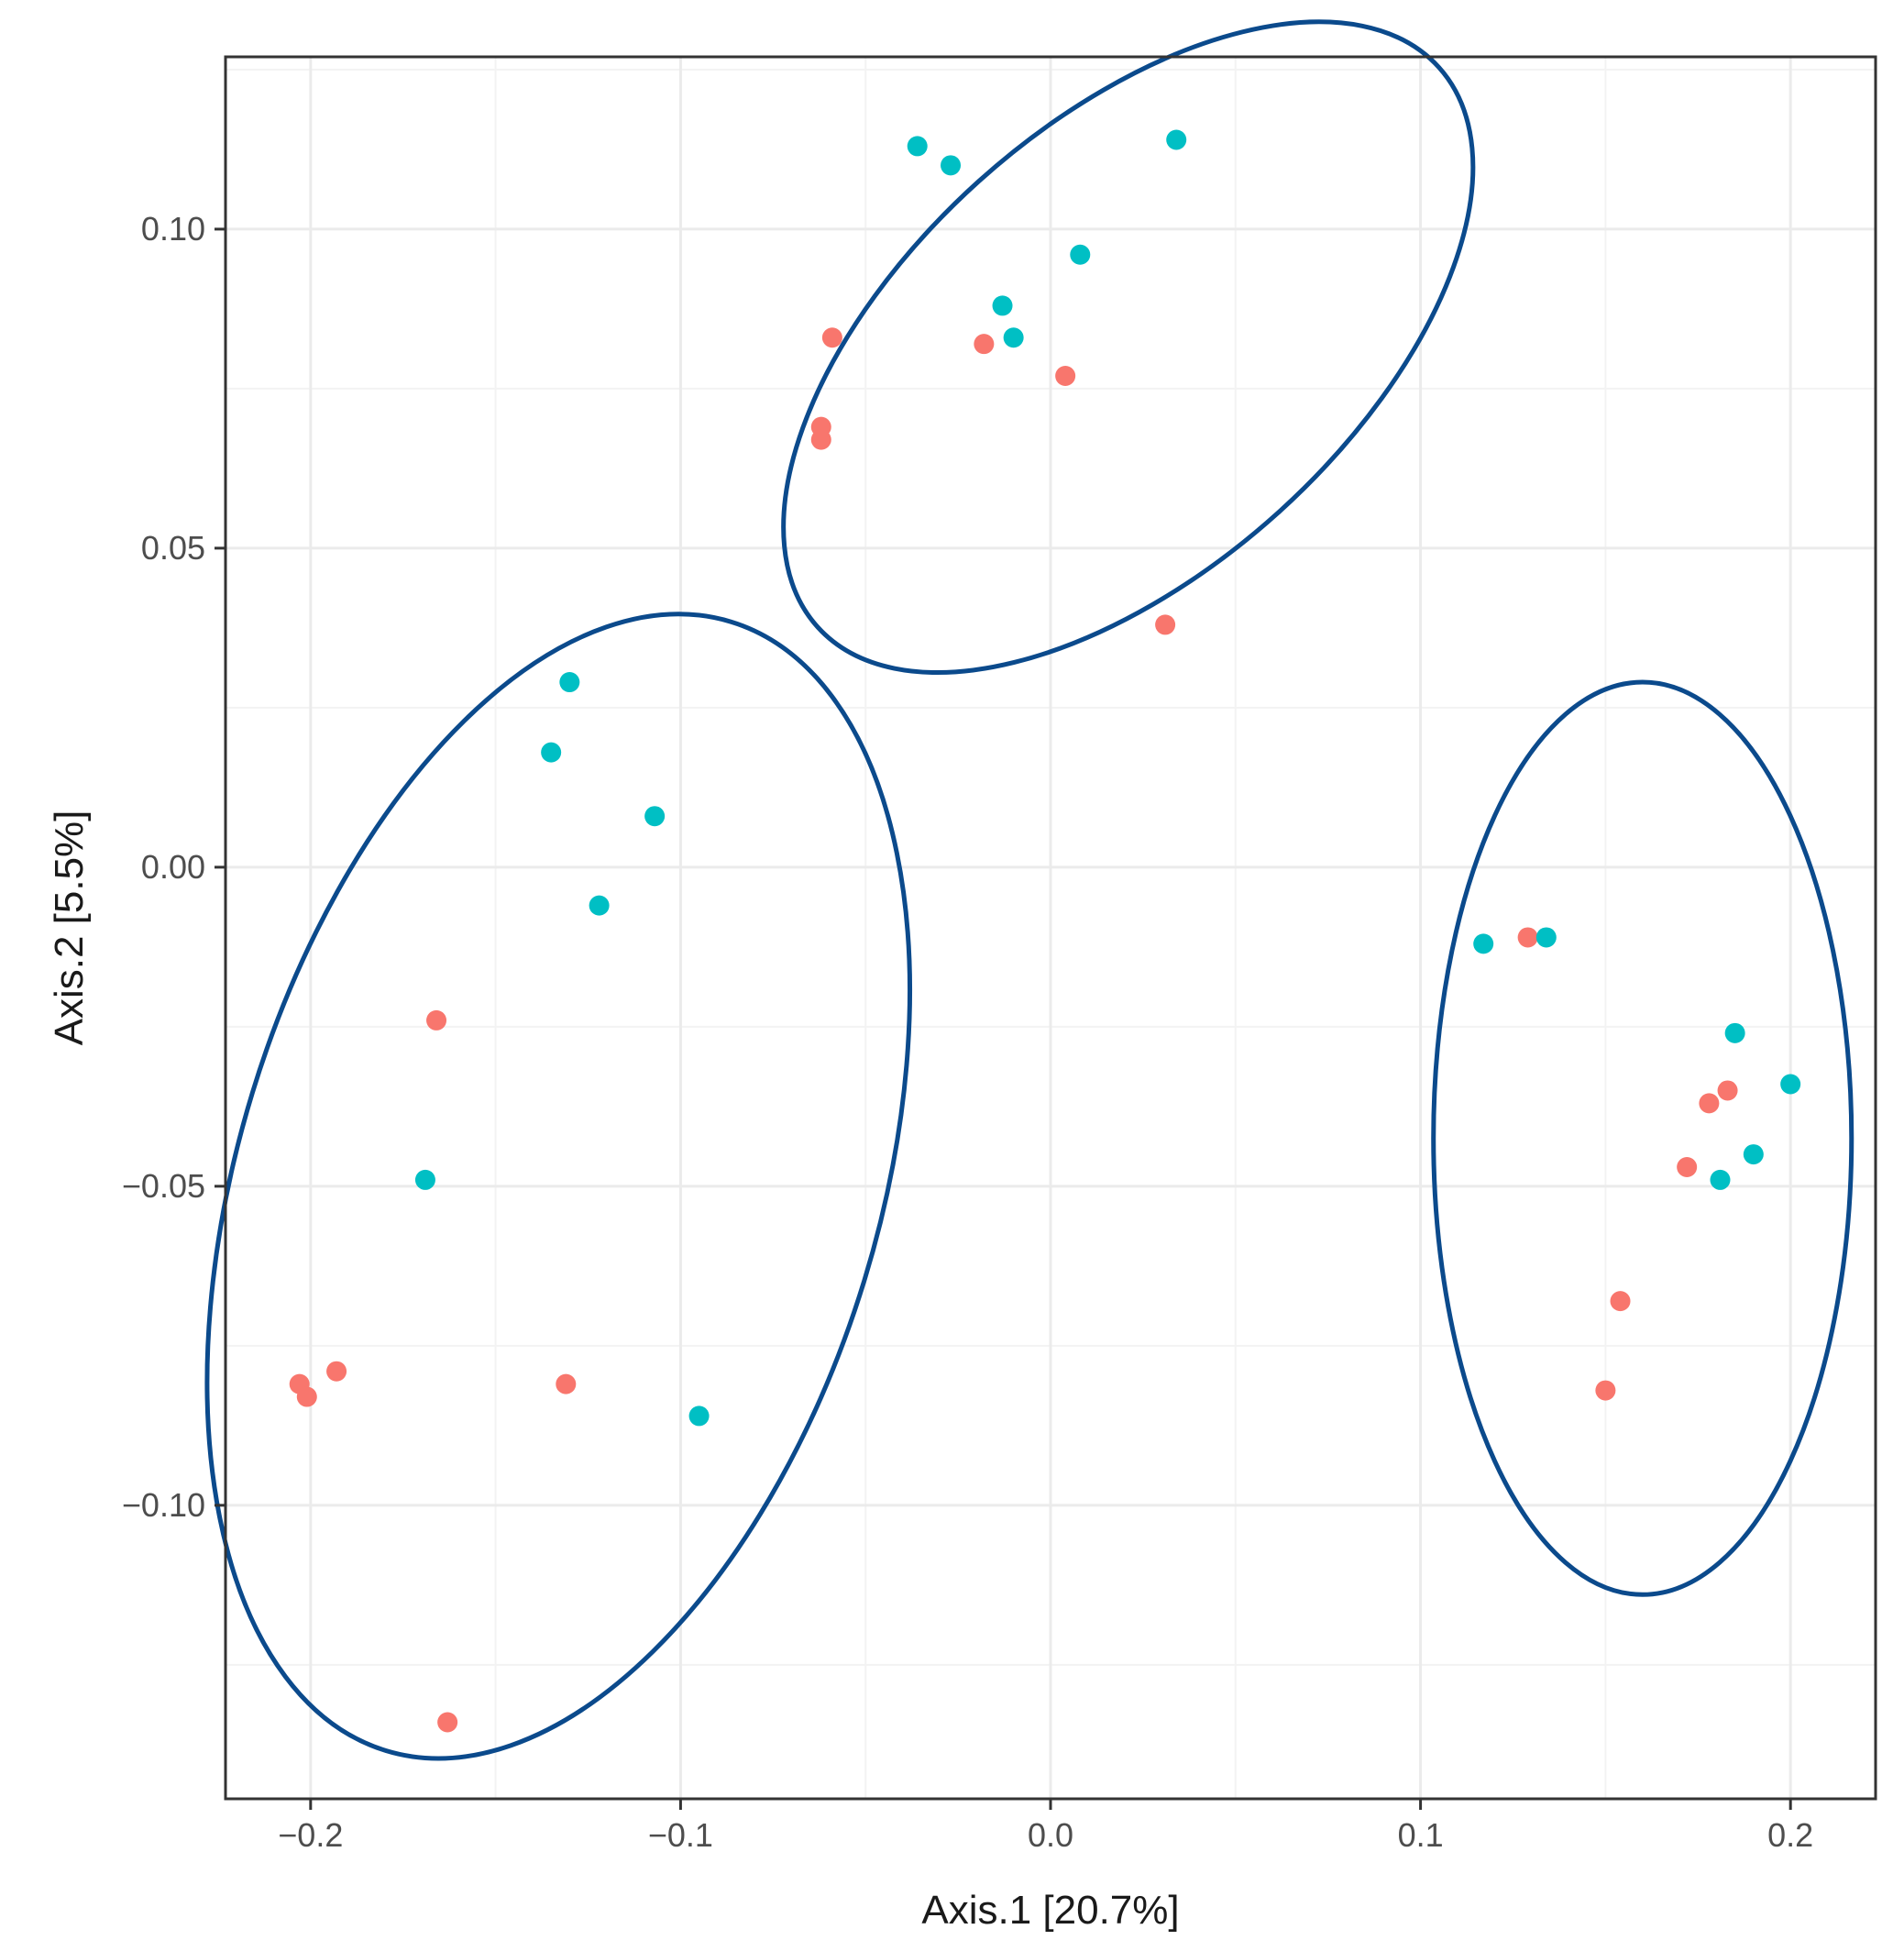 This screenshot has height=1951, width=1904. What do you see at coordinates (173, 229) in the screenshot?
I see `y-tick-label: 0.10` at bounding box center [173, 229].